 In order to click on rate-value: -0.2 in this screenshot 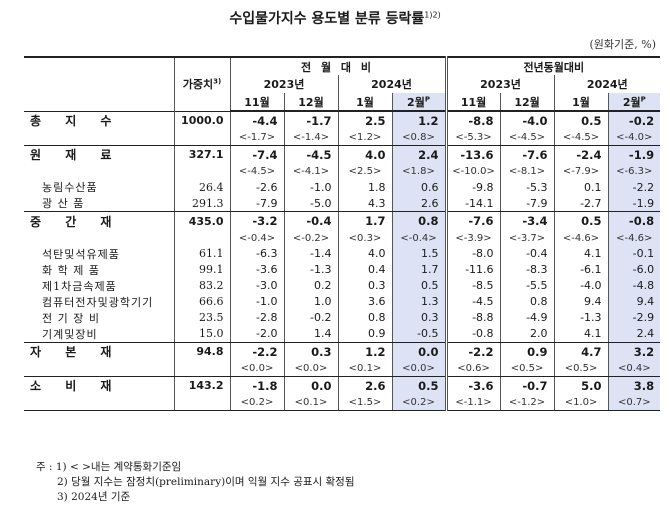, I will do `click(634, 120)`.